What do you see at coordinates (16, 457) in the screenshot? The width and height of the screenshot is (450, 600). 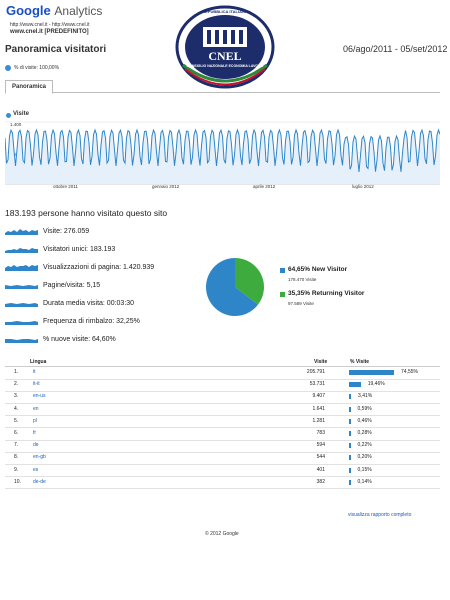 I see `row-number: 8.` at bounding box center [16, 457].